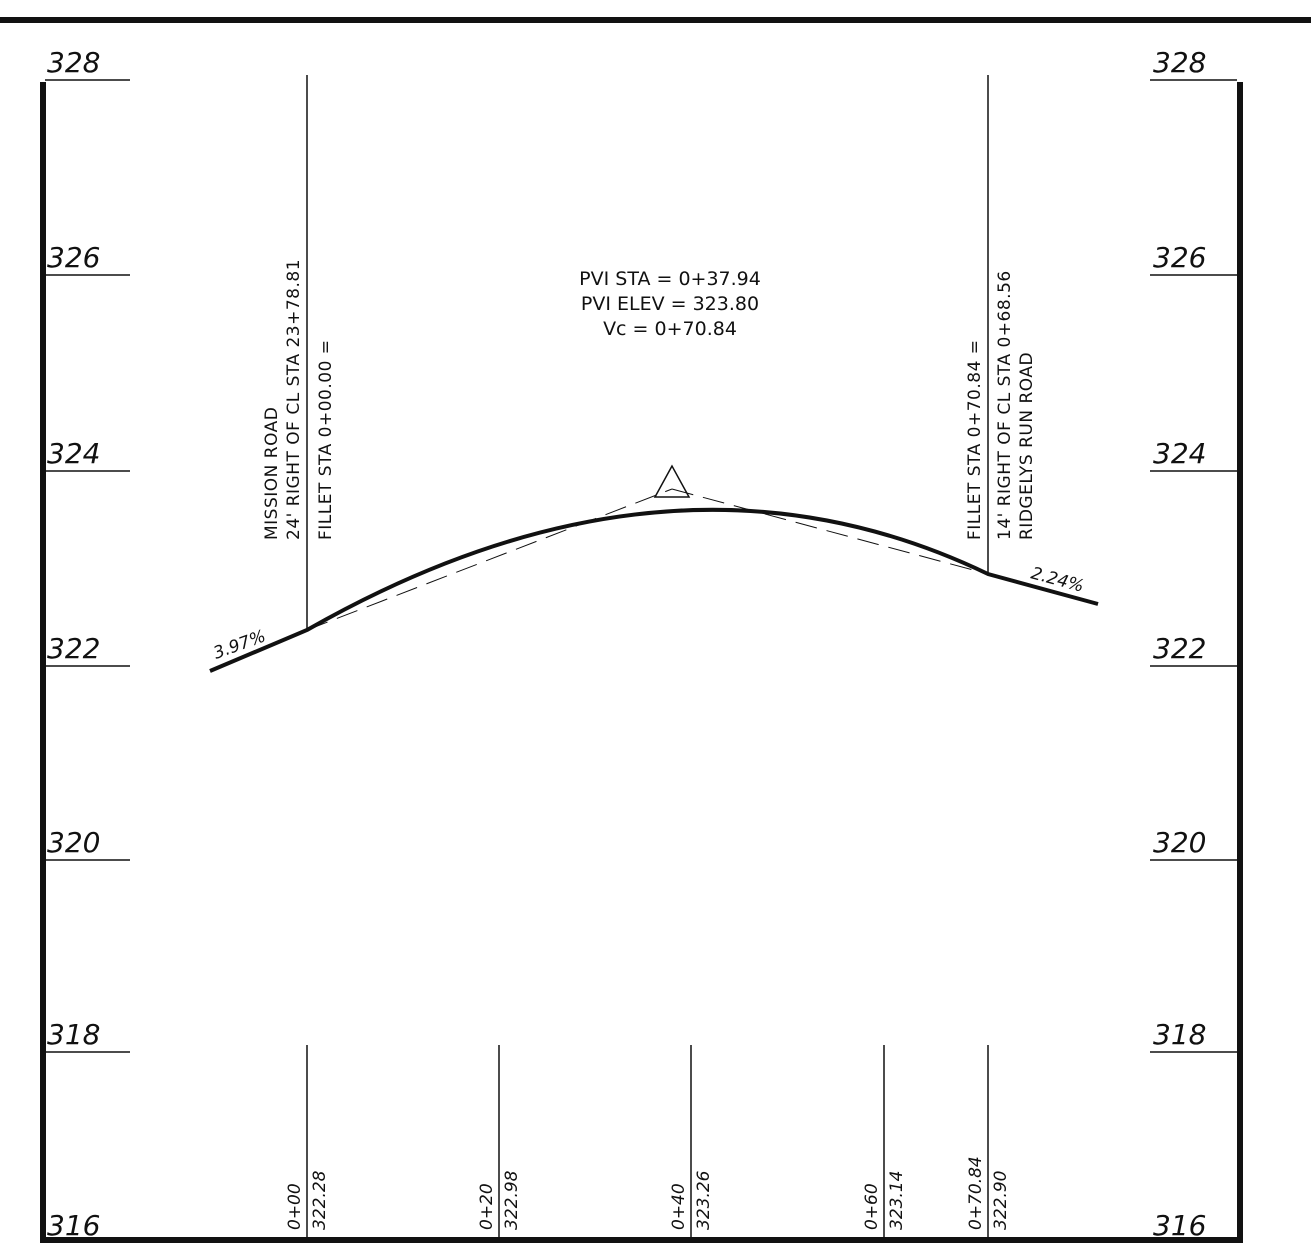  What do you see at coordinates (1005, 405) in the screenshot?
I see `right-note-line-2: 14' RIGHT OF CL STA 0+68.56` at bounding box center [1005, 405].